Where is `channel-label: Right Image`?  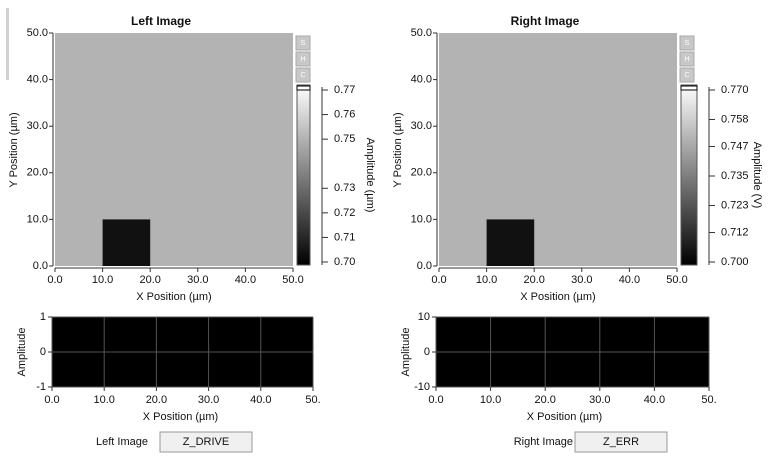 channel-label: Right Image is located at coordinates (543, 442).